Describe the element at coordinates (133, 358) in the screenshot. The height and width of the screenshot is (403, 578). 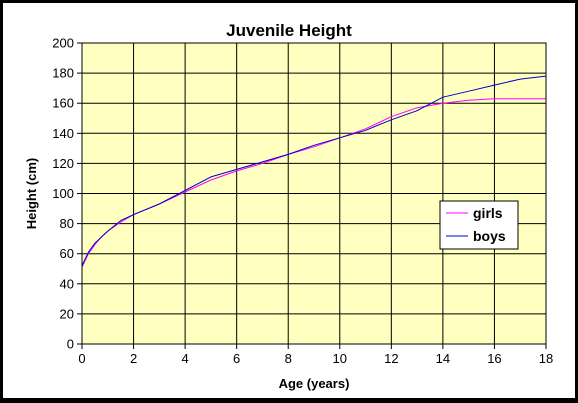
I see `x-tick-label: 2` at that location.